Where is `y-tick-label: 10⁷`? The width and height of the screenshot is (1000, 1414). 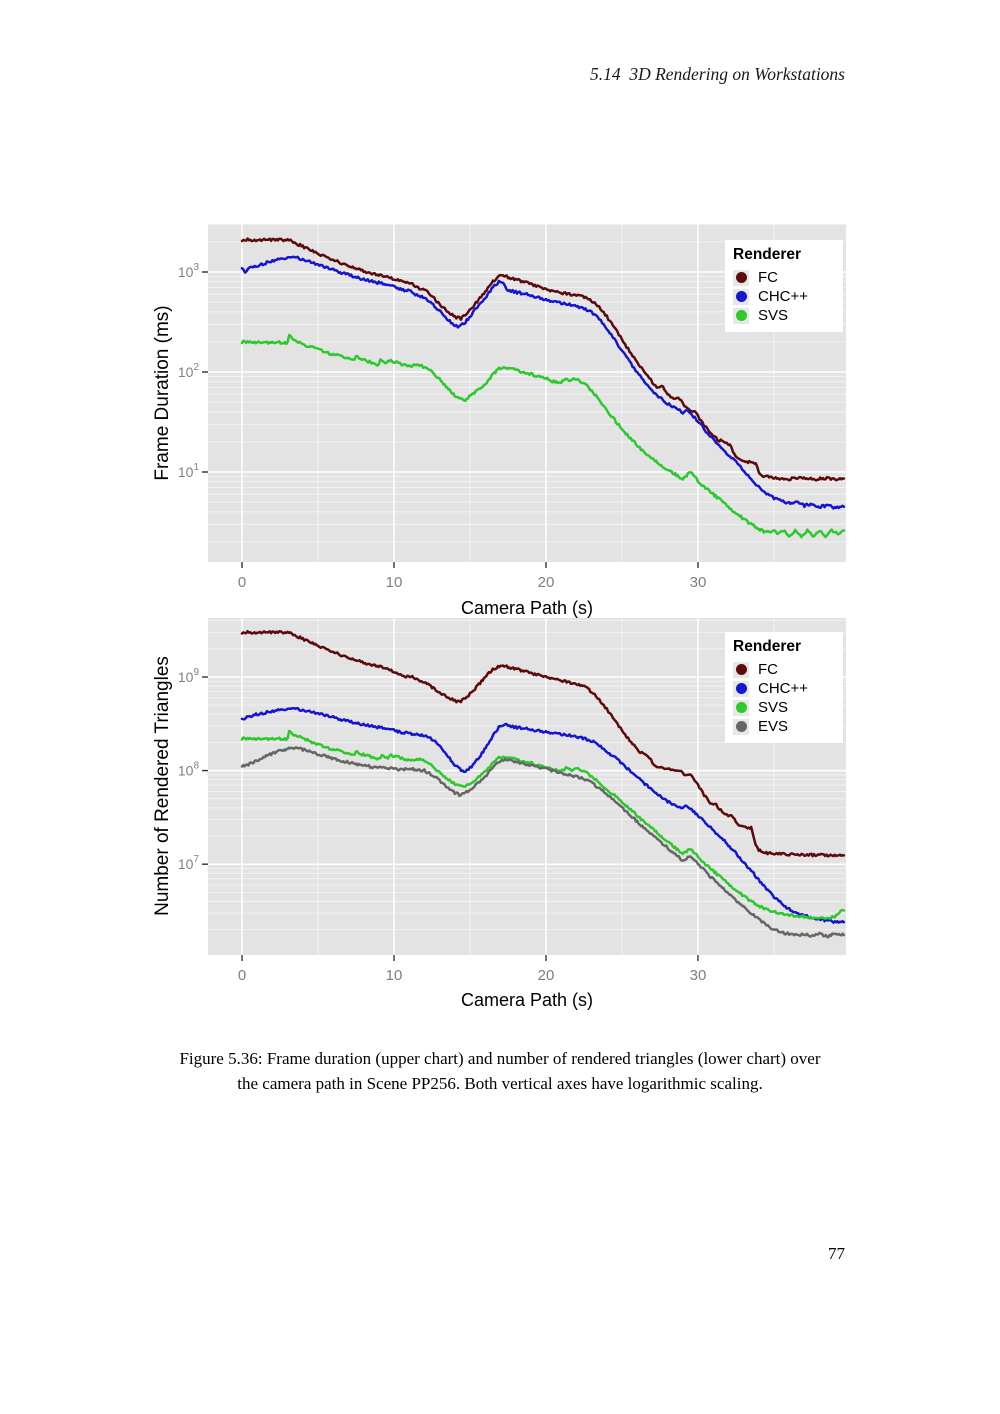 y-tick-label: 10⁷ is located at coordinates (189, 863).